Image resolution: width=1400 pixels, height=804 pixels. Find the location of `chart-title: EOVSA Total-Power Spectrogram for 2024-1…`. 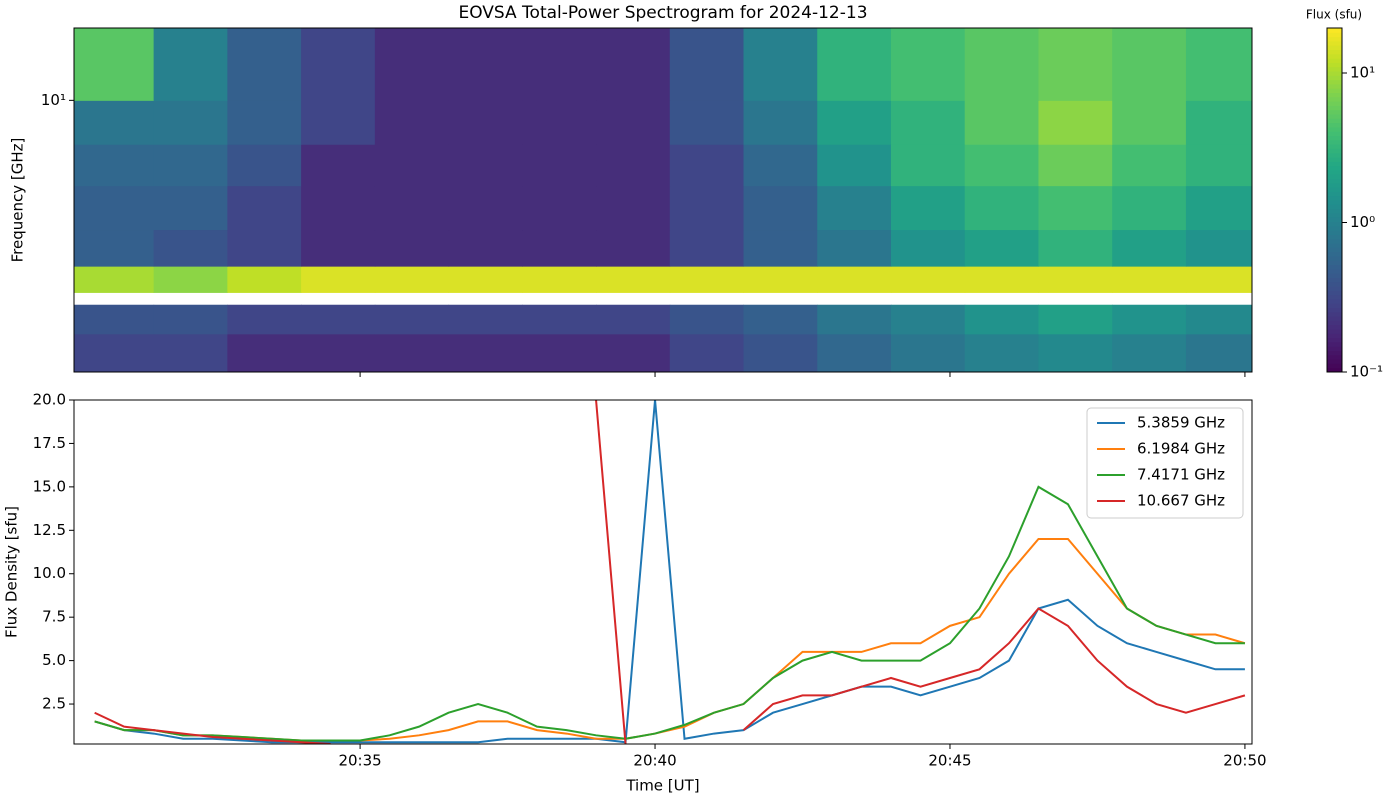

chart-title: EOVSA Total-Power Spectrogram for 2024-1… is located at coordinates (662, 13).